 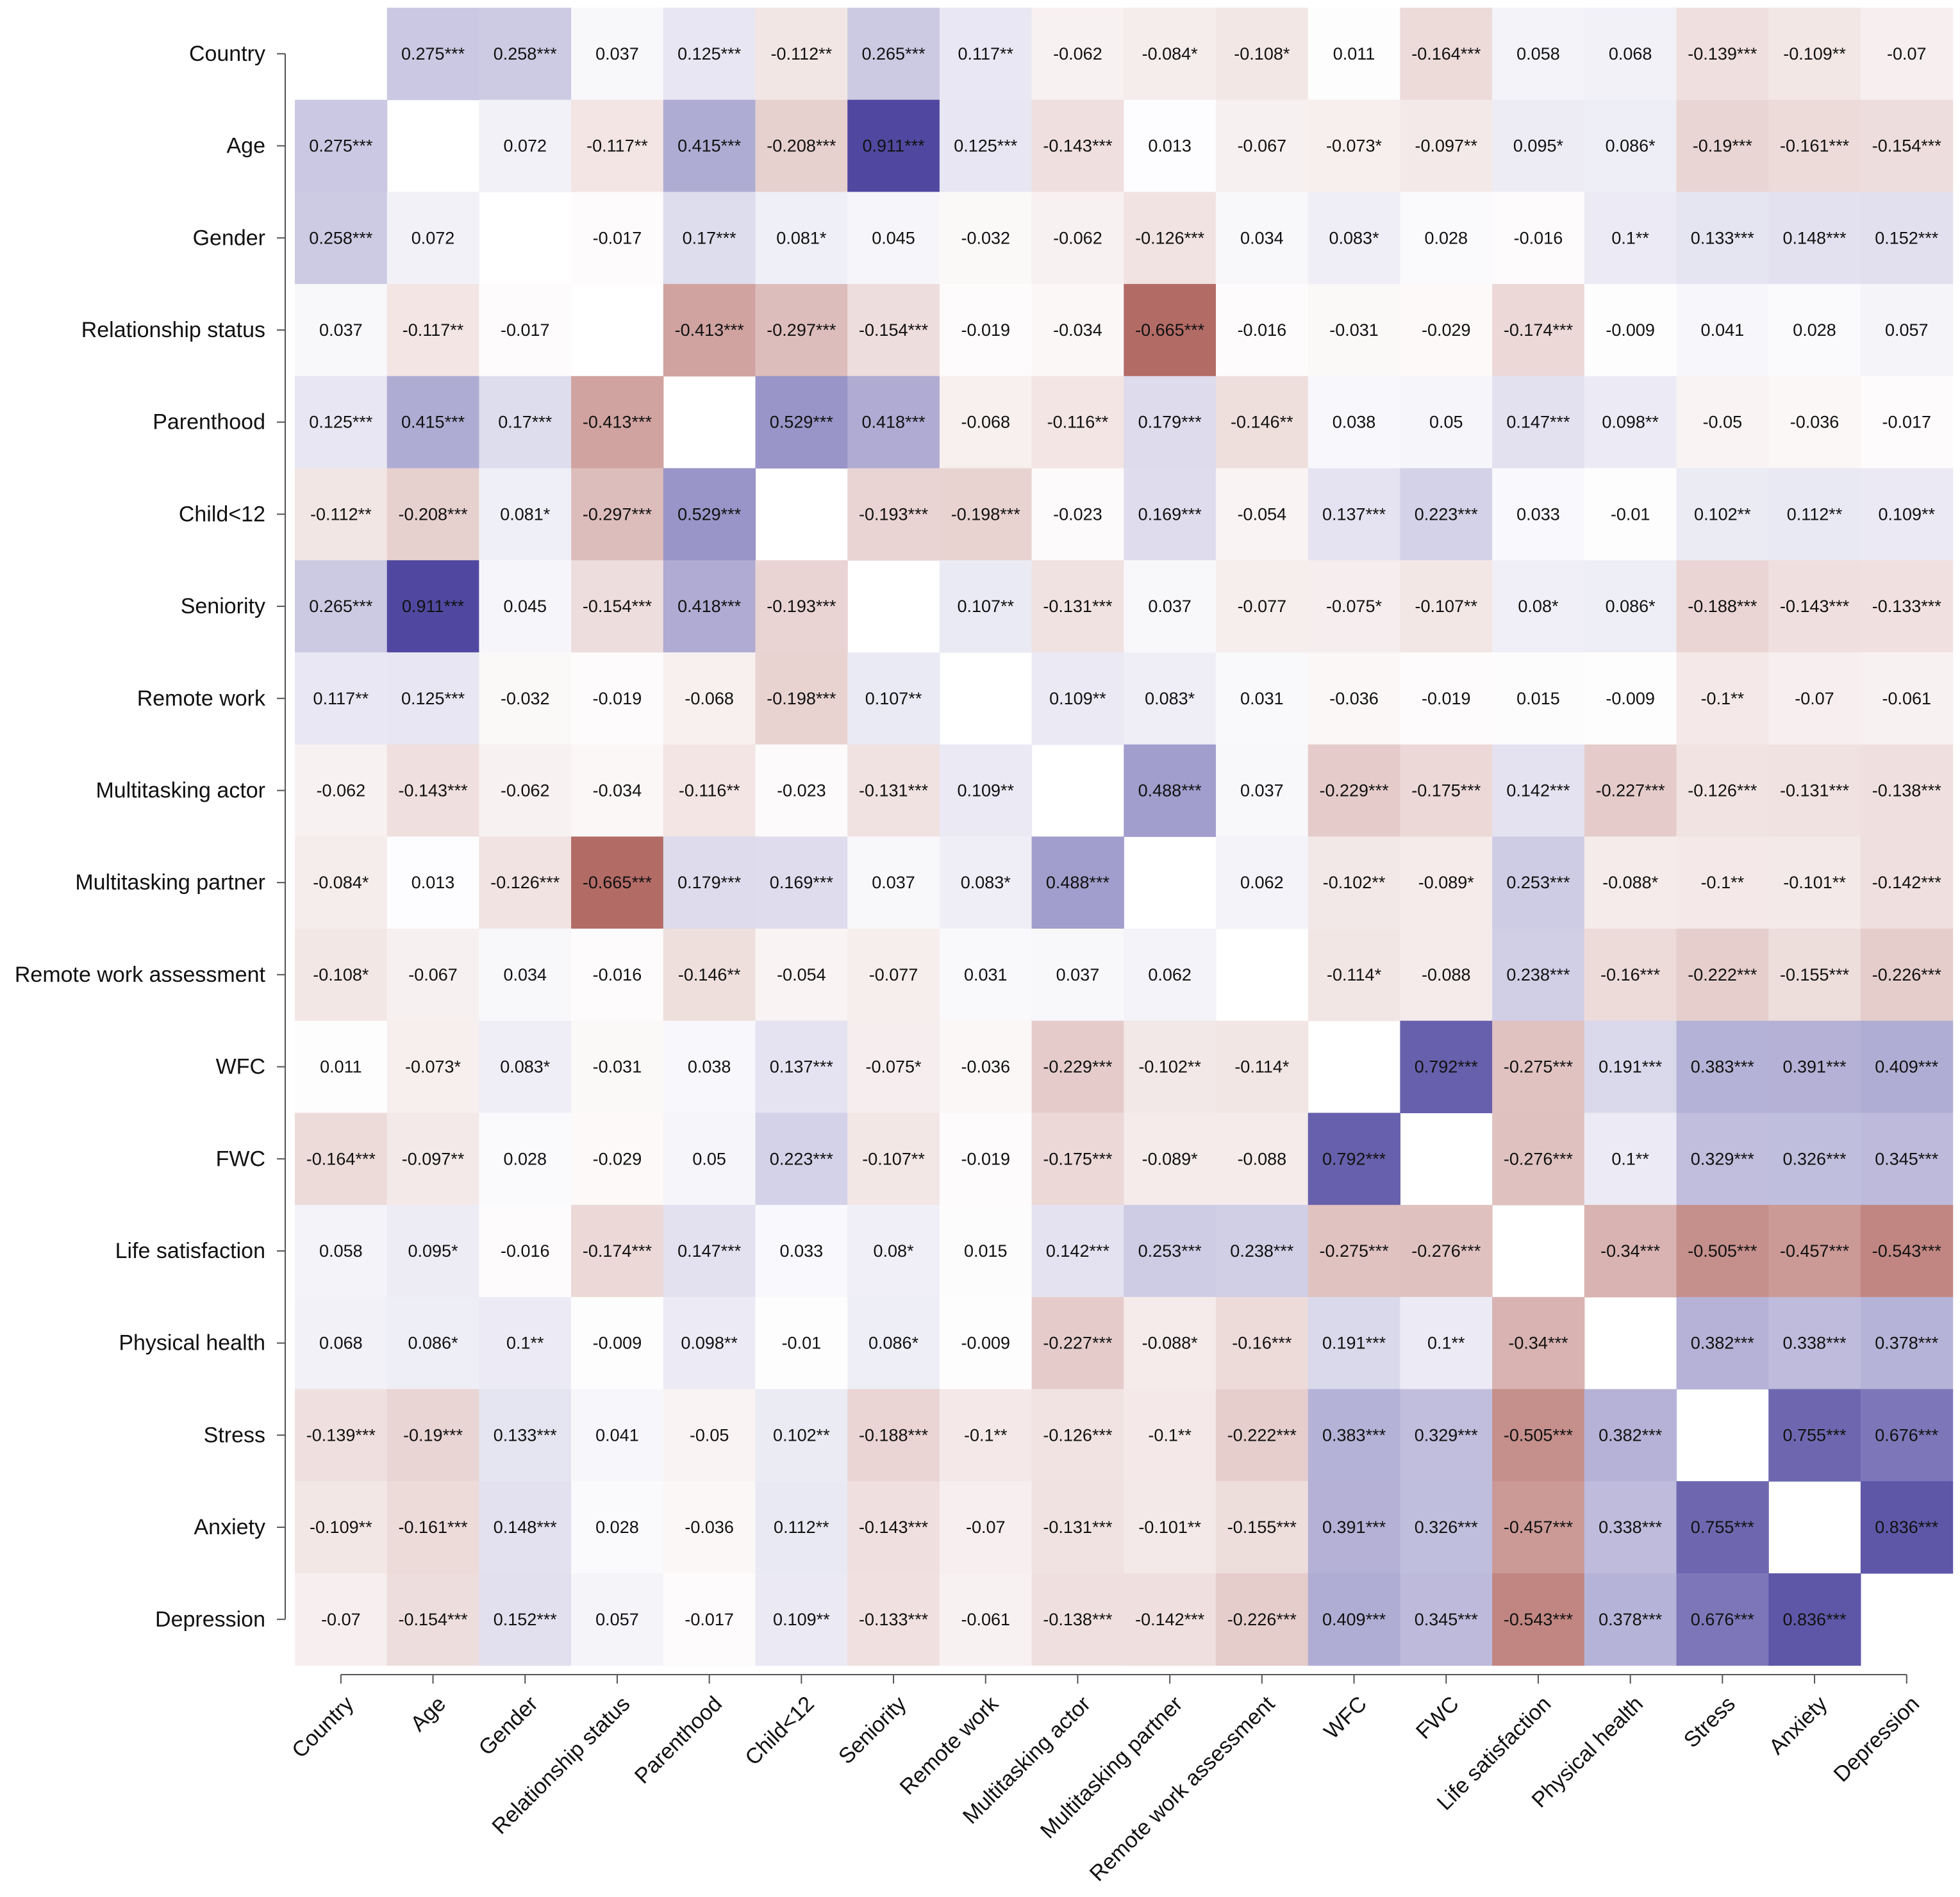 I want to click on cell-value-label: 0.028, so click(x=1446, y=237).